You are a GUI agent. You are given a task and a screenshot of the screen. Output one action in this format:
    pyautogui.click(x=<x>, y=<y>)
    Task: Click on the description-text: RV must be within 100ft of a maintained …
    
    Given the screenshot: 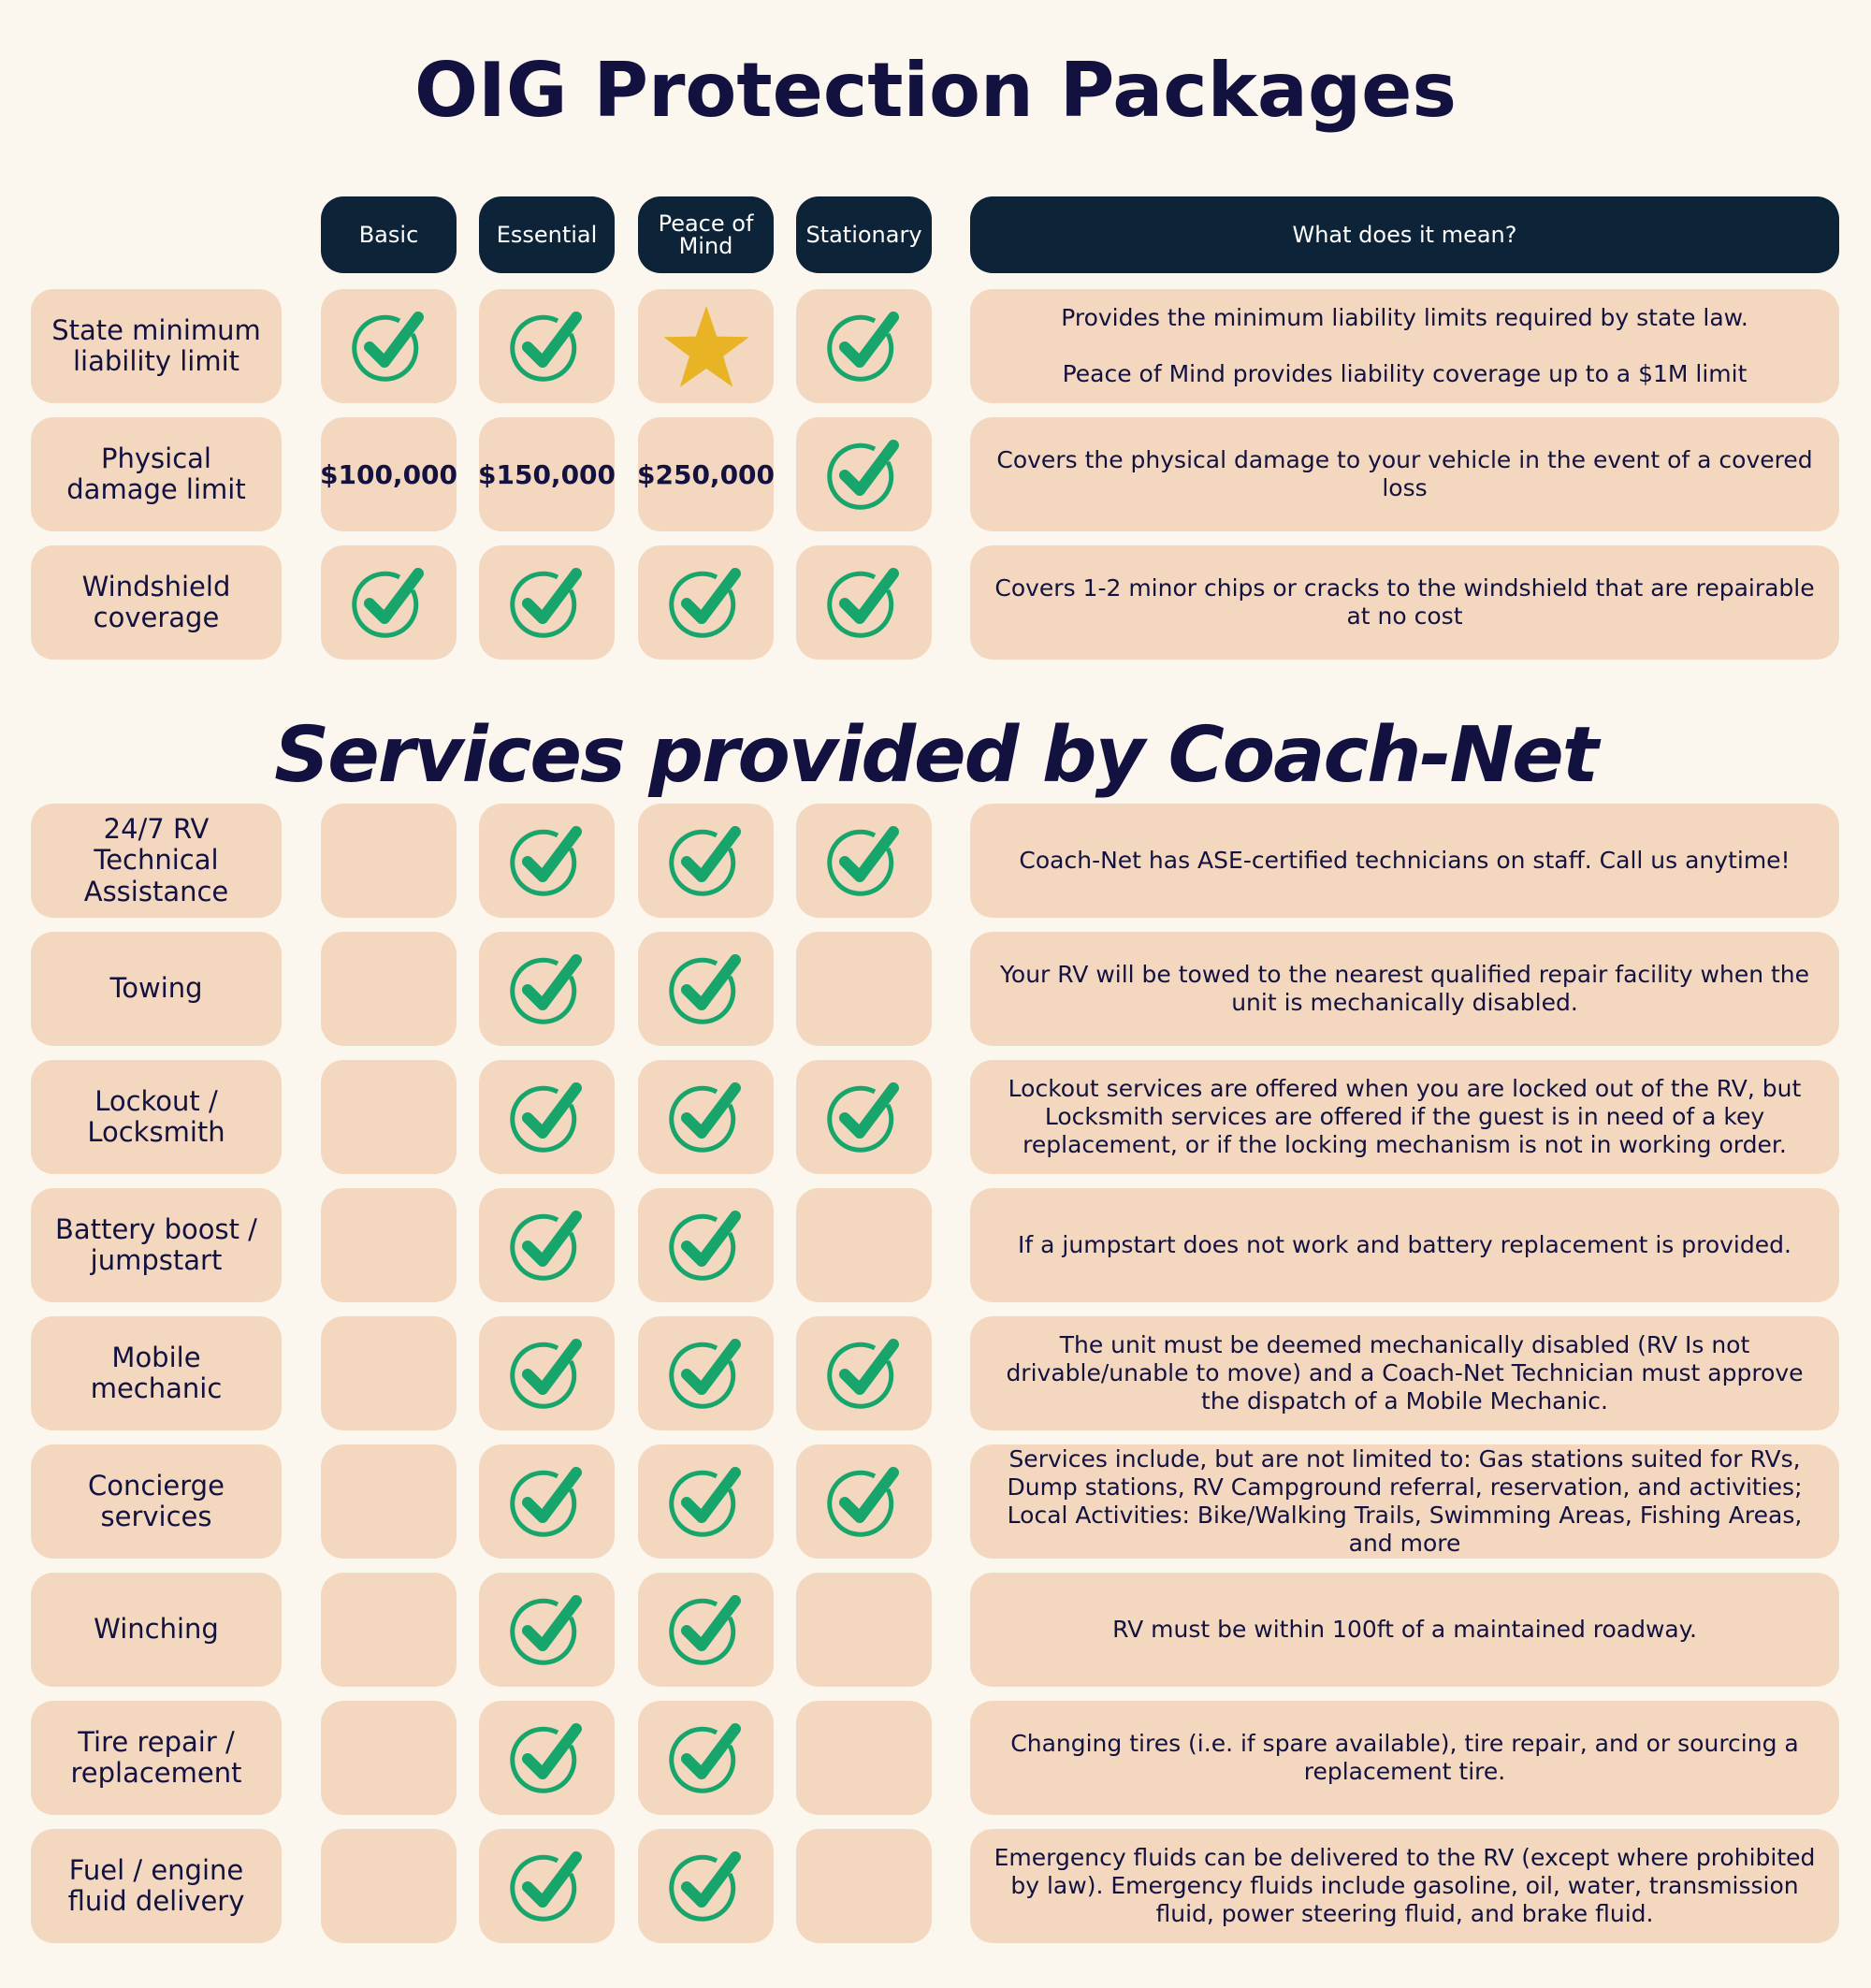 What is the action you would take?
    pyautogui.click(x=1404, y=1629)
    